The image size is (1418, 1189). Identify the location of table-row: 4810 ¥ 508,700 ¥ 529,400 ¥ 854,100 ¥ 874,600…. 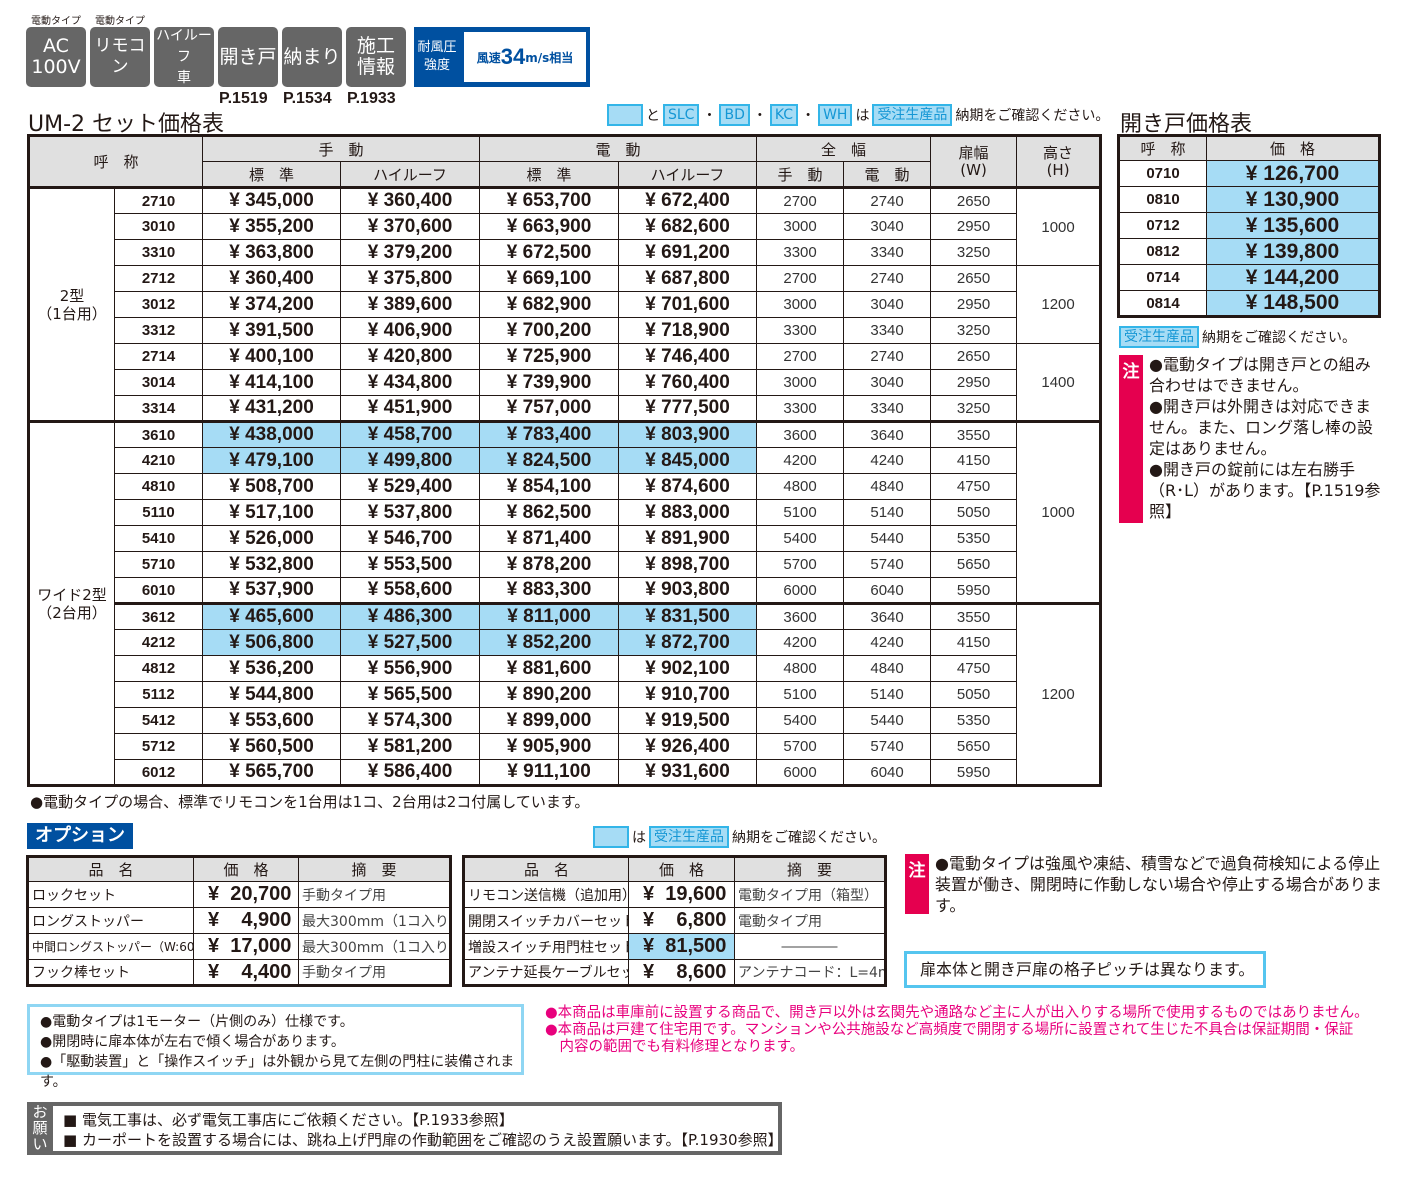
(565, 486).